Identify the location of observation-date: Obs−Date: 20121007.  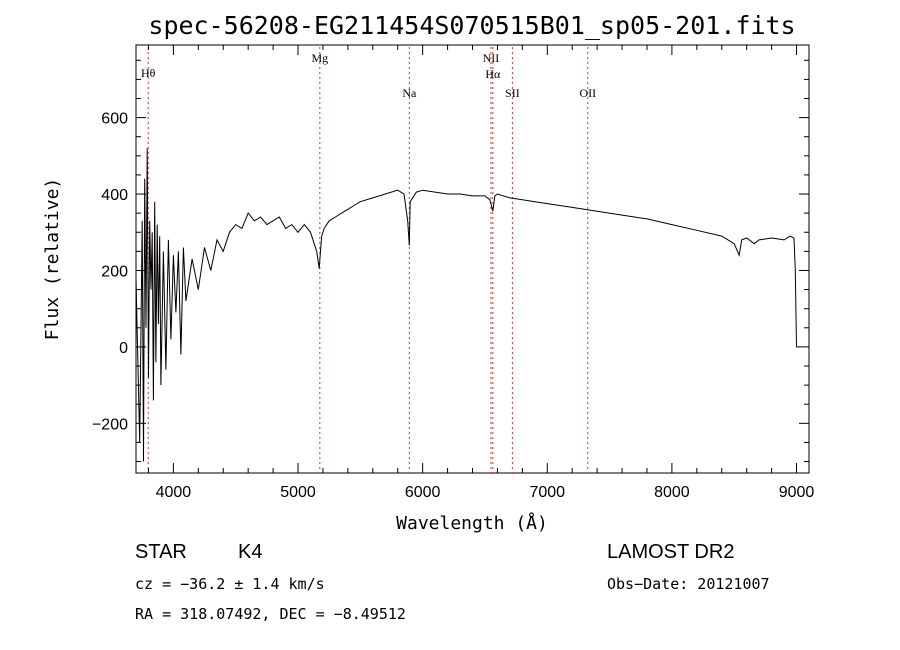
(688, 584).